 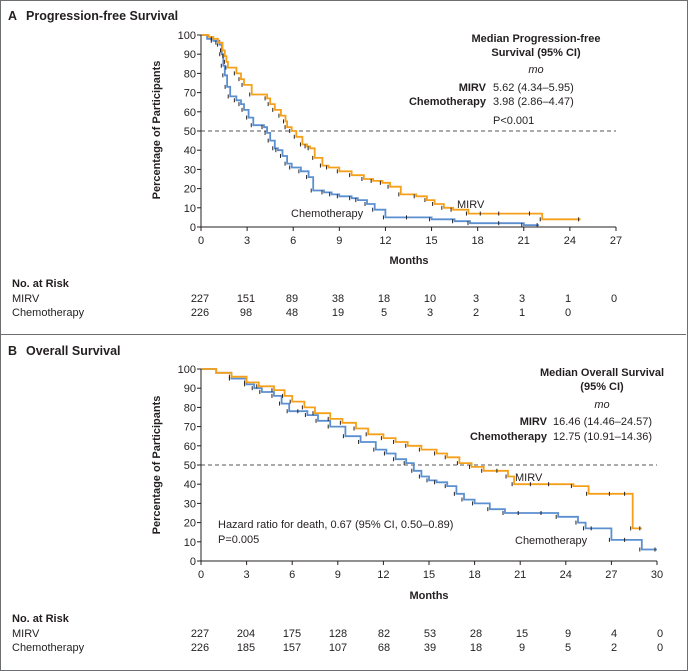 I want to click on panel-a-risk-mirv-label: MIRV, so click(x=26, y=299).